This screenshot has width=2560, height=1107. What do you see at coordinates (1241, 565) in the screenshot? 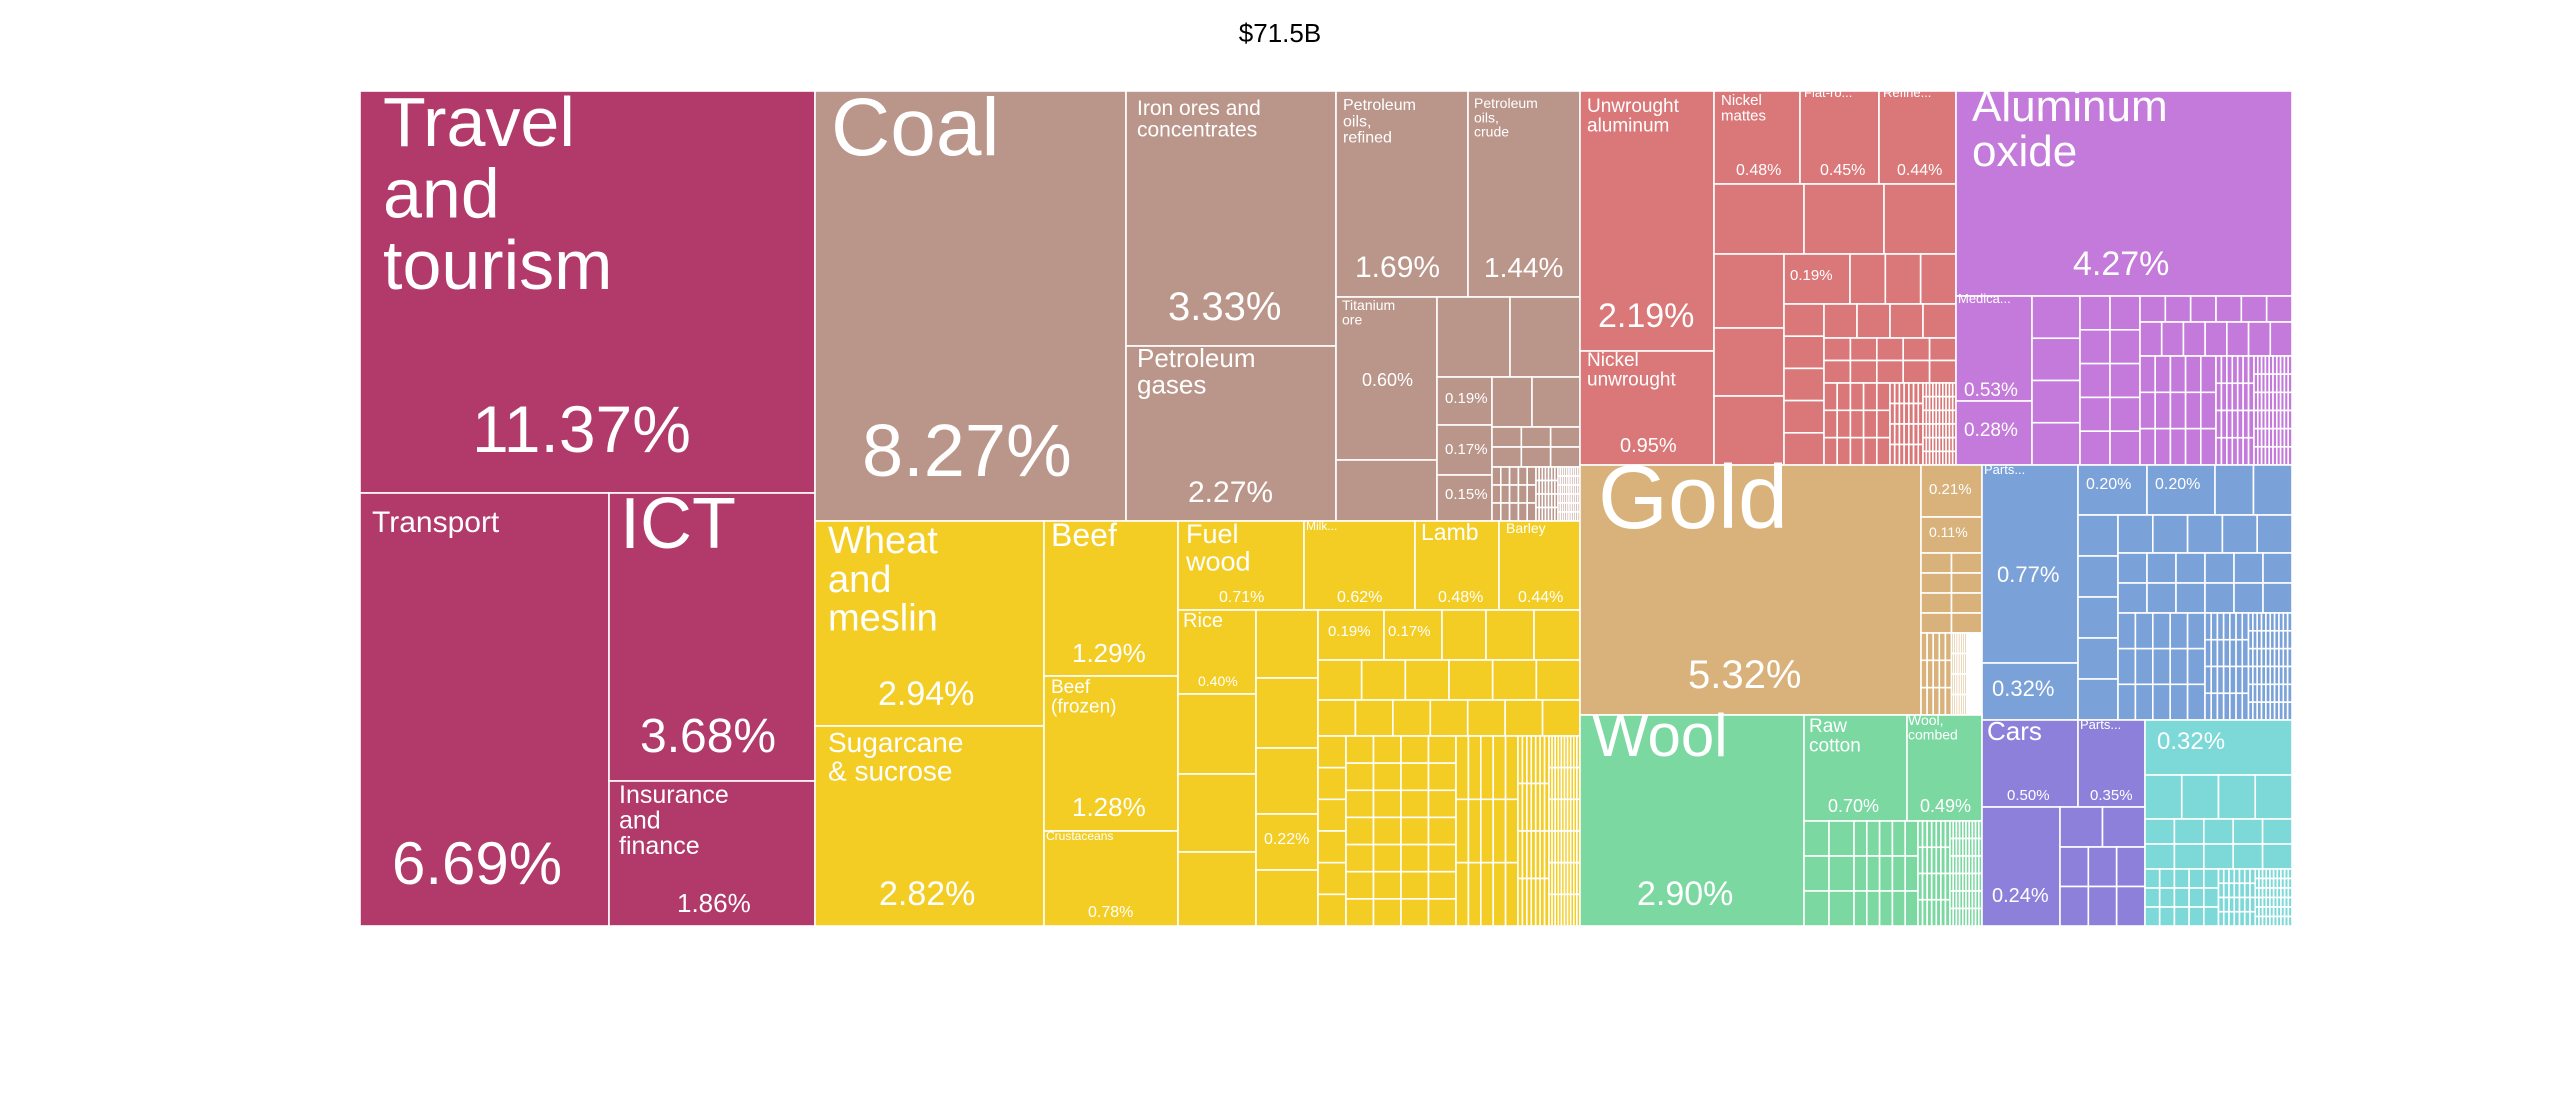
I see `tile-fuel-wood` at bounding box center [1241, 565].